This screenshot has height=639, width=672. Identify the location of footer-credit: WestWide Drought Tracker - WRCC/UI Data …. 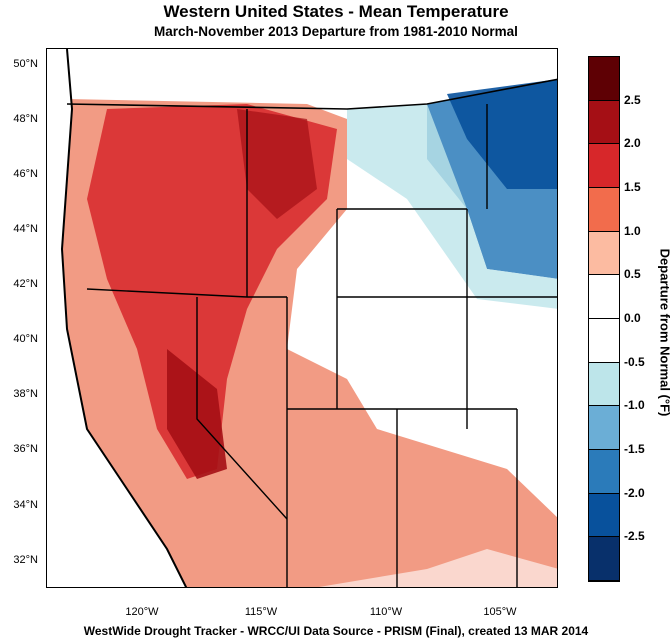
(336, 631).